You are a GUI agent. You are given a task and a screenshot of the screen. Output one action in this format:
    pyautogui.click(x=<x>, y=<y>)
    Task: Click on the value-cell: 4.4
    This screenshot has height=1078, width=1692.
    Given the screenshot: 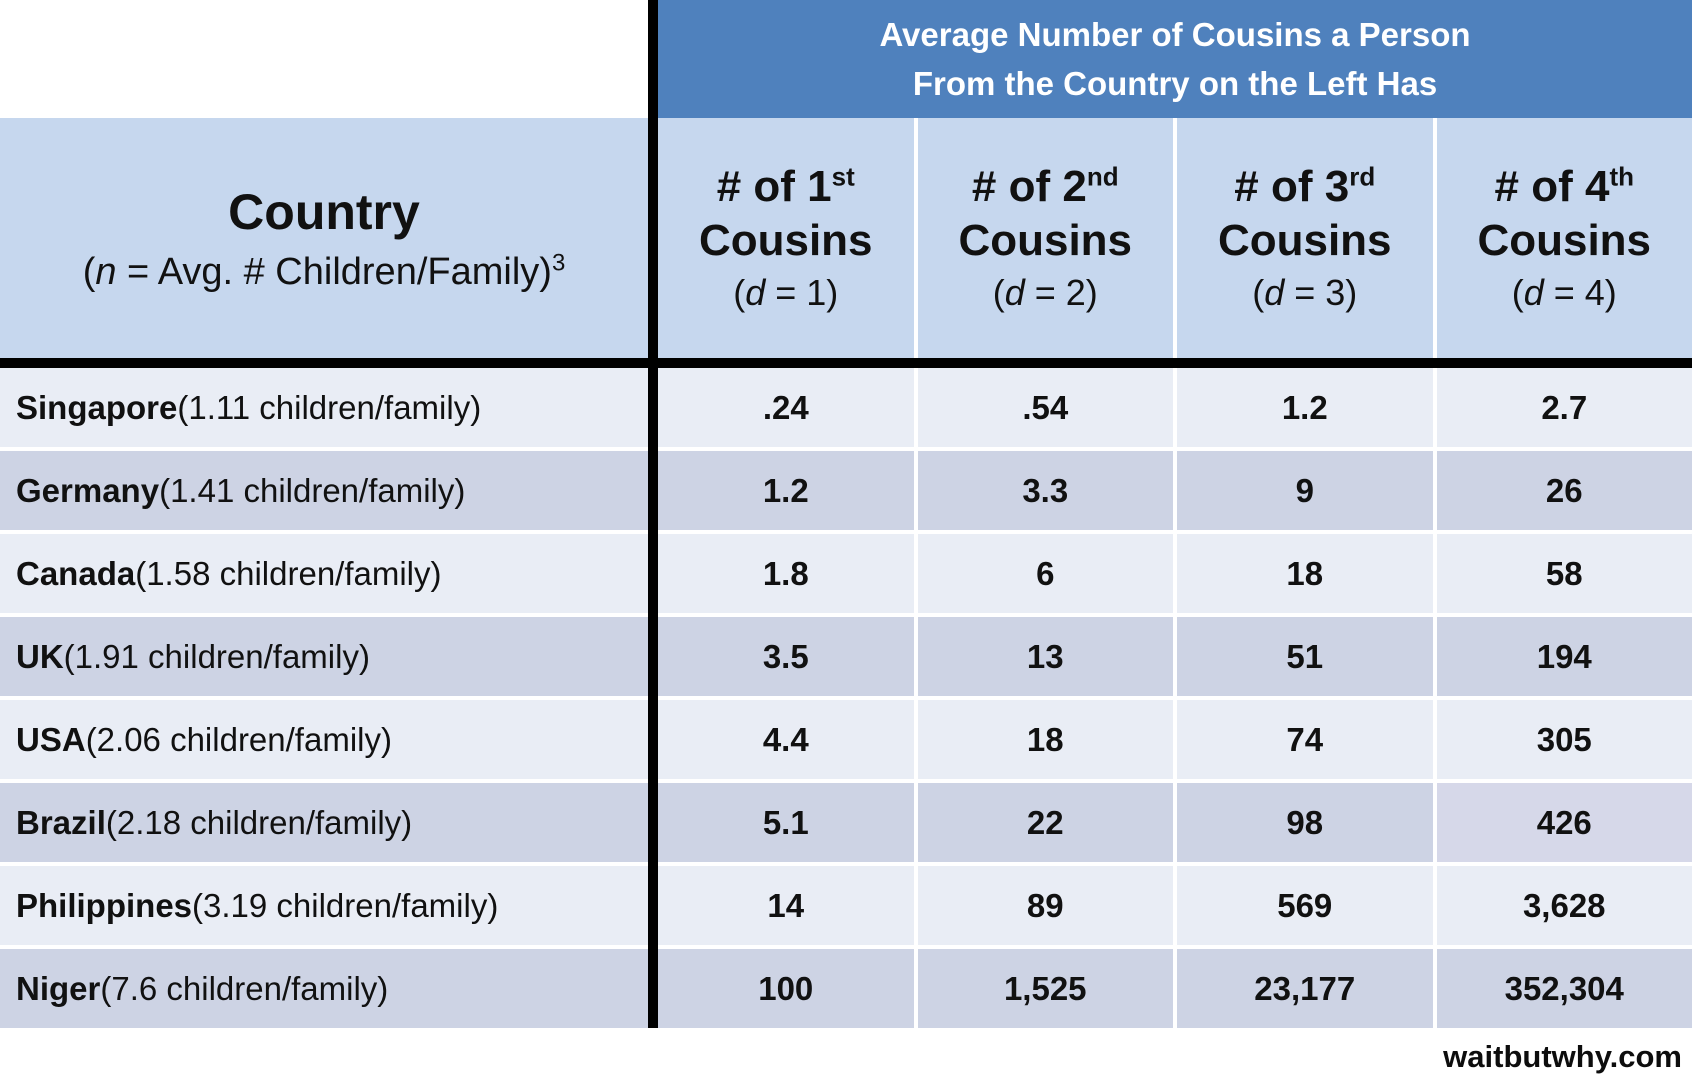 What is the action you would take?
    pyautogui.click(x=786, y=739)
    